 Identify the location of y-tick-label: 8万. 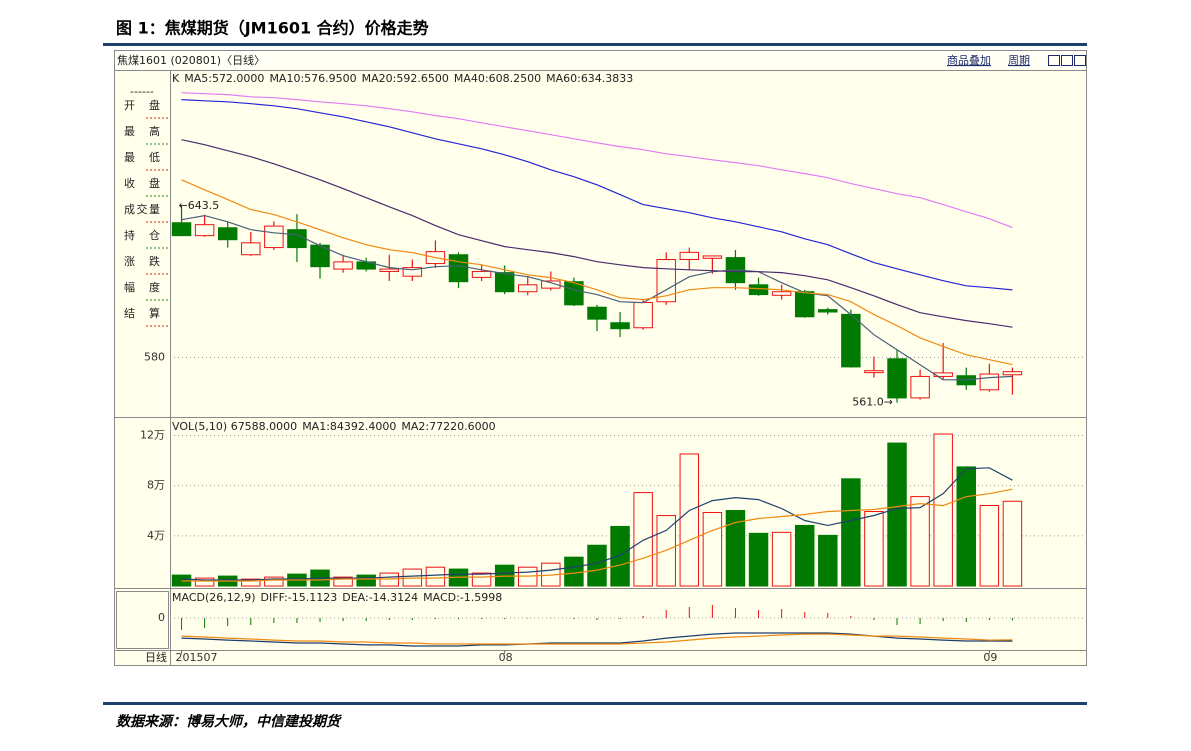
(156, 485).